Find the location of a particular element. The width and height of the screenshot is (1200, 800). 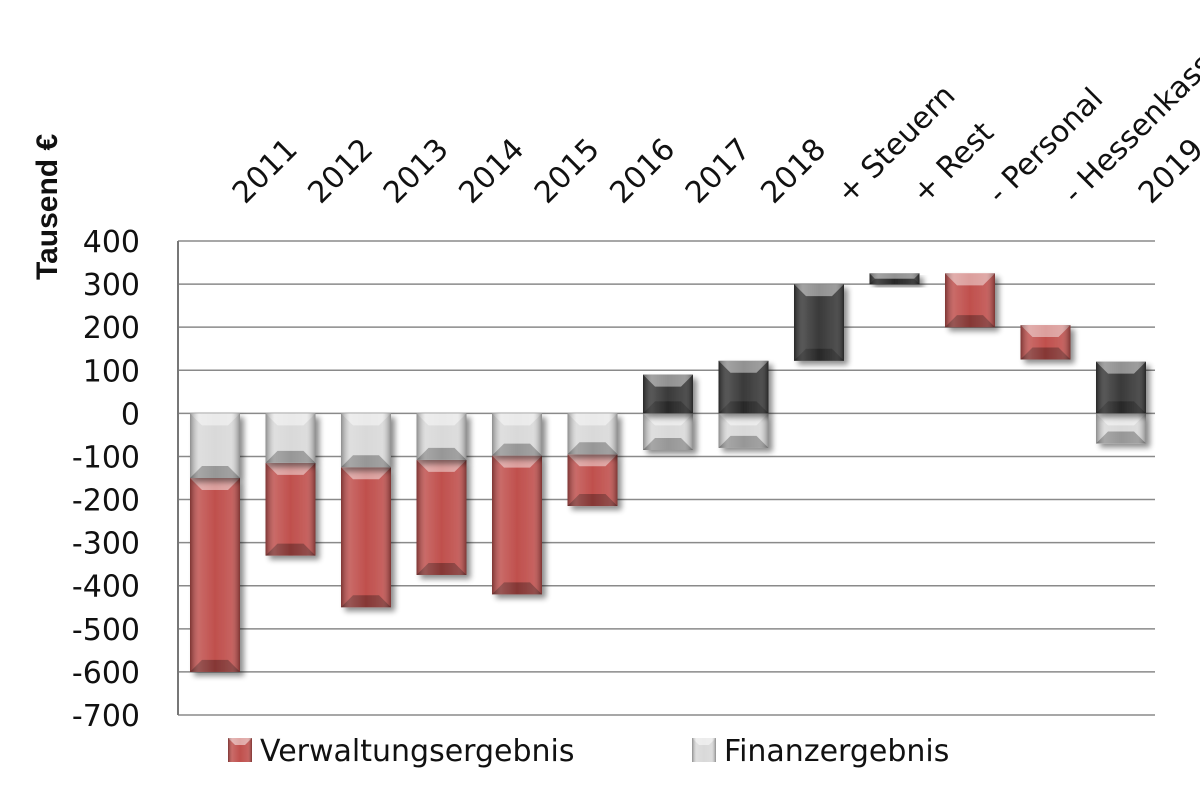

category-label: 2018 is located at coordinates (793, 171).